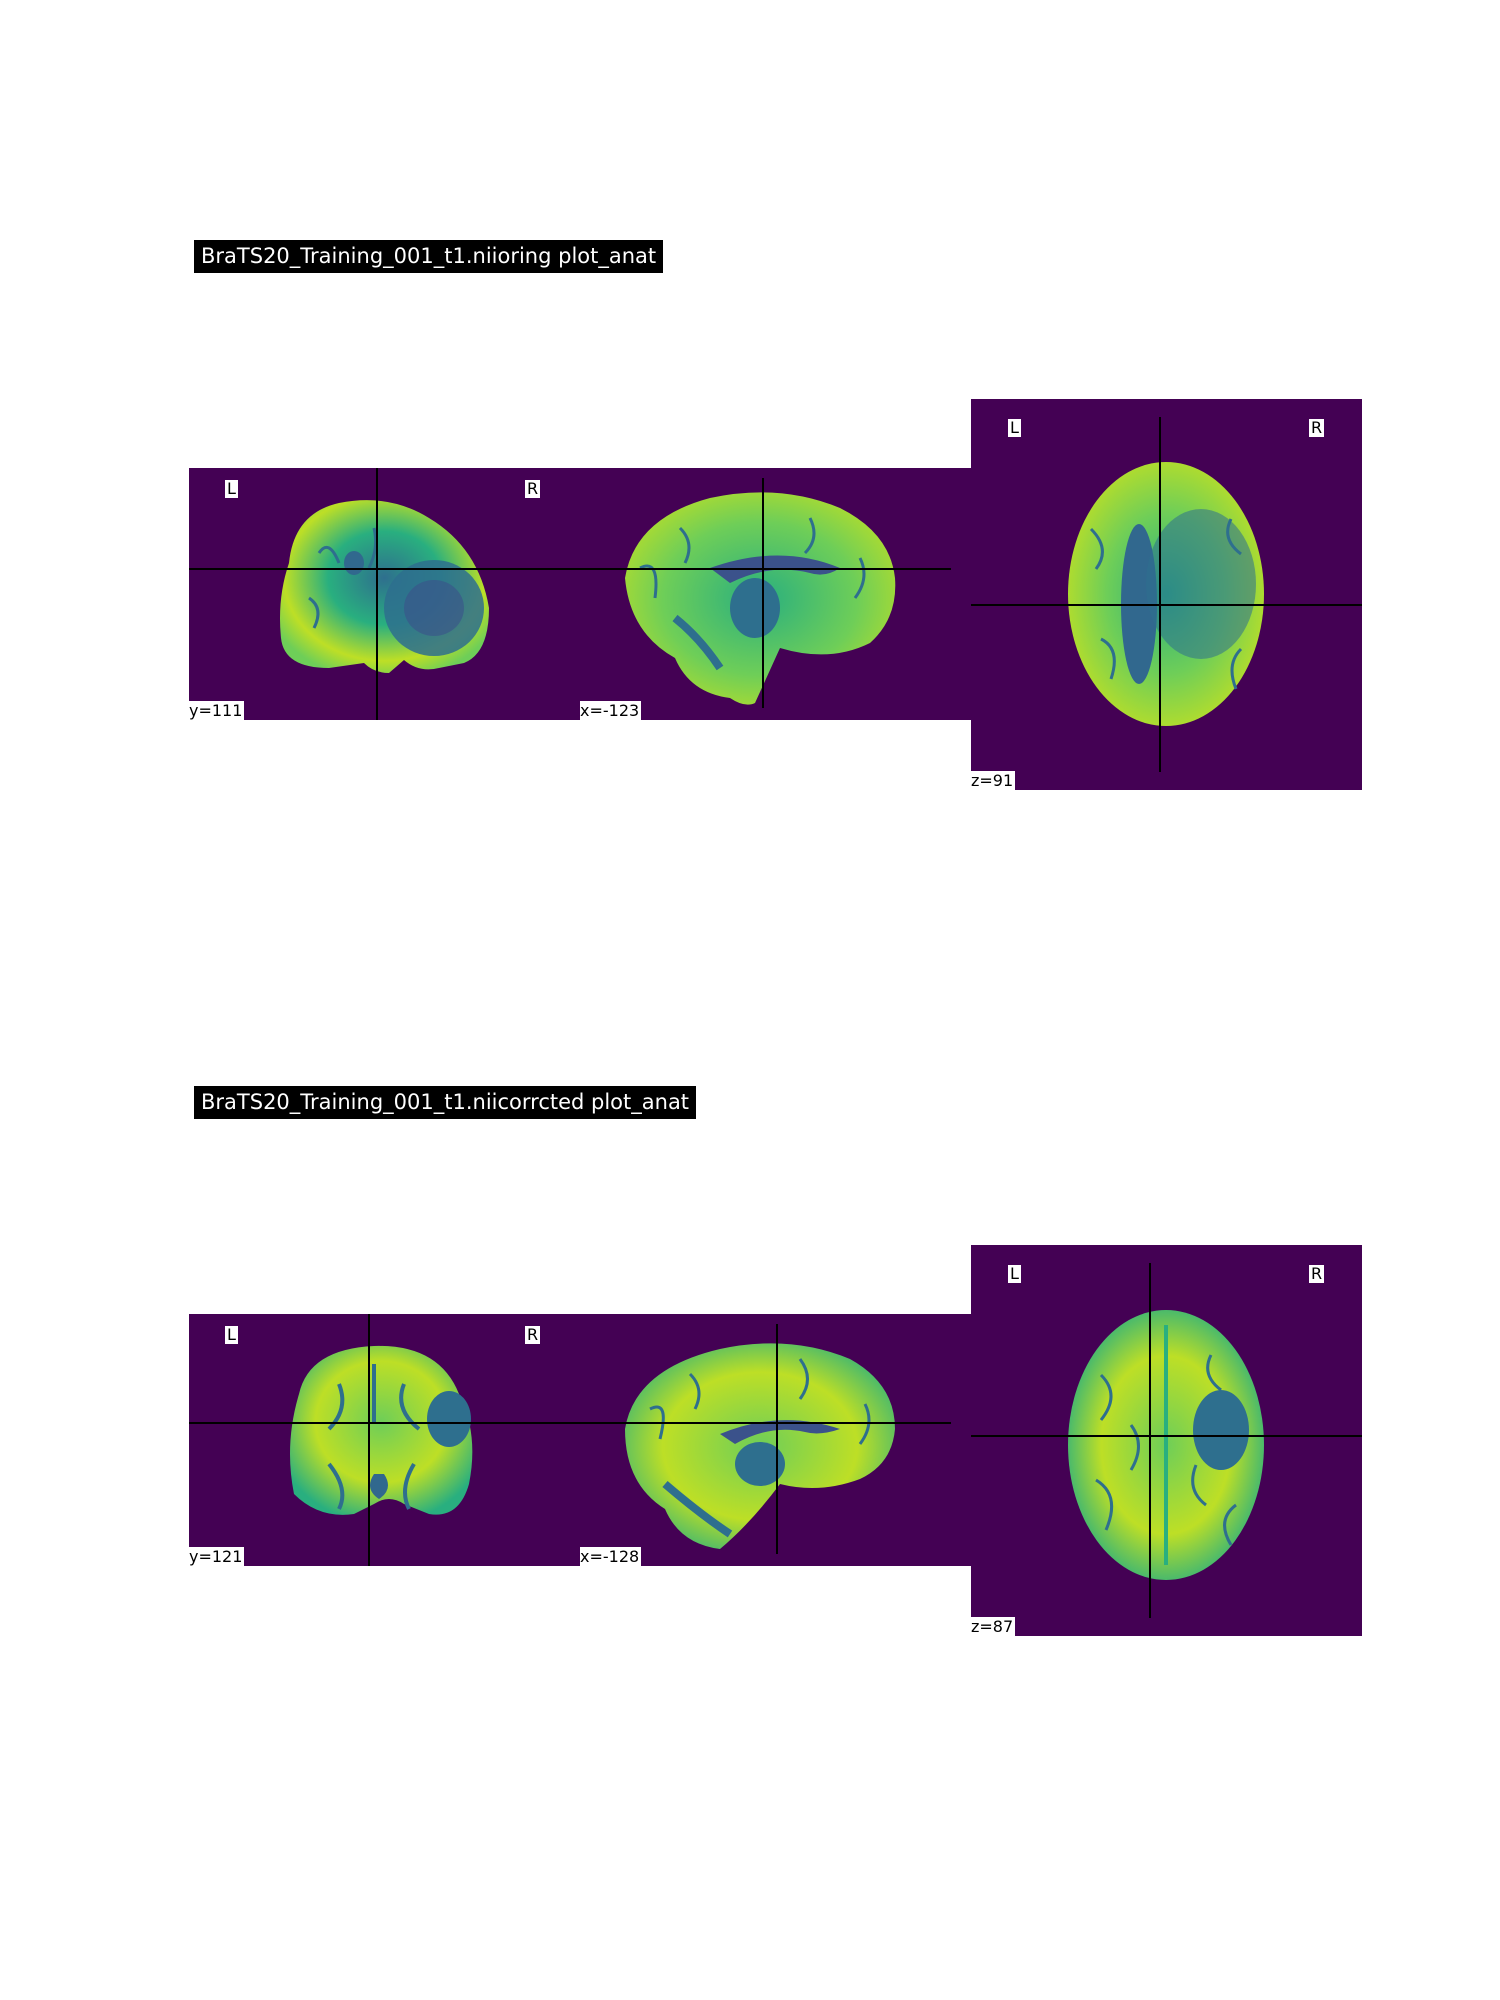 This screenshot has height=2000, width=1500. What do you see at coordinates (217, 1556) in the screenshot?
I see `coronal-coordinate-label: y=121` at bounding box center [217, 1556].